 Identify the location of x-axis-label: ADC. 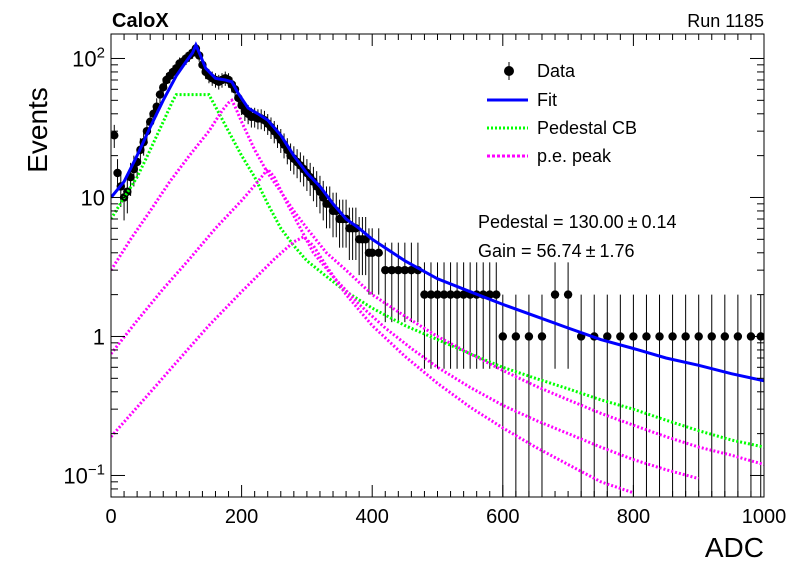
(734, 547).